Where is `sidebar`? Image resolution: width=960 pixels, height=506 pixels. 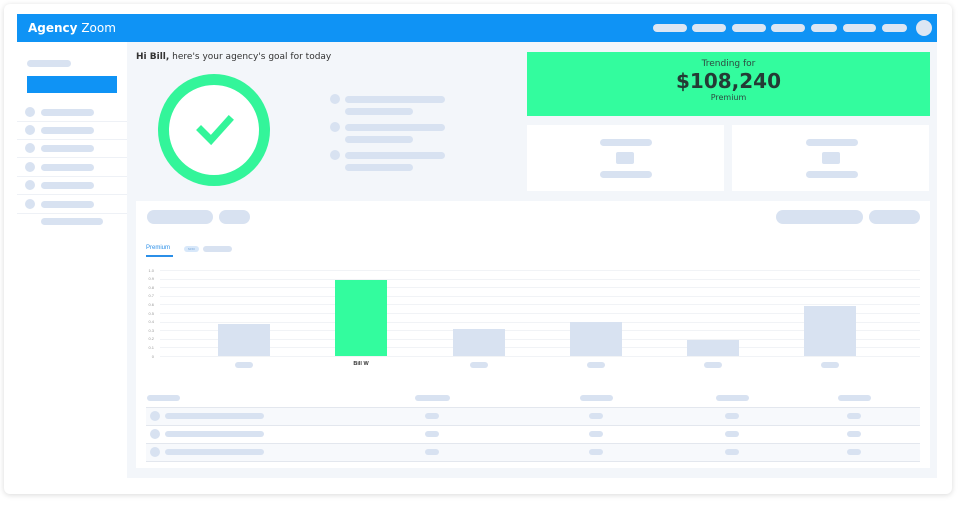 sidebar is located at coordinates (72, 260).